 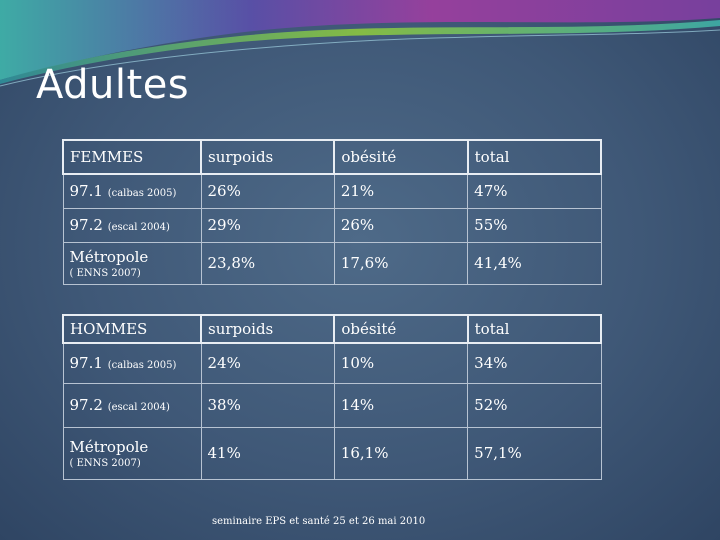 I want to click on slide-title: Adultes, so click(x=113, y=85).